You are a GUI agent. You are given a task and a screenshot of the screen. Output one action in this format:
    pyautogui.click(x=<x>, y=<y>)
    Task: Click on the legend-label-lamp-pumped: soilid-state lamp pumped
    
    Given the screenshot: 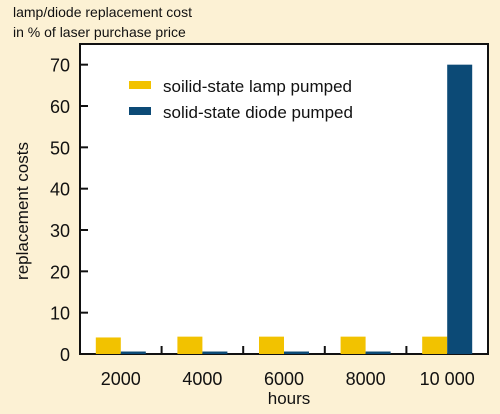 What is the action you would take?
    pyautogui.click(x=257, y=86)
    